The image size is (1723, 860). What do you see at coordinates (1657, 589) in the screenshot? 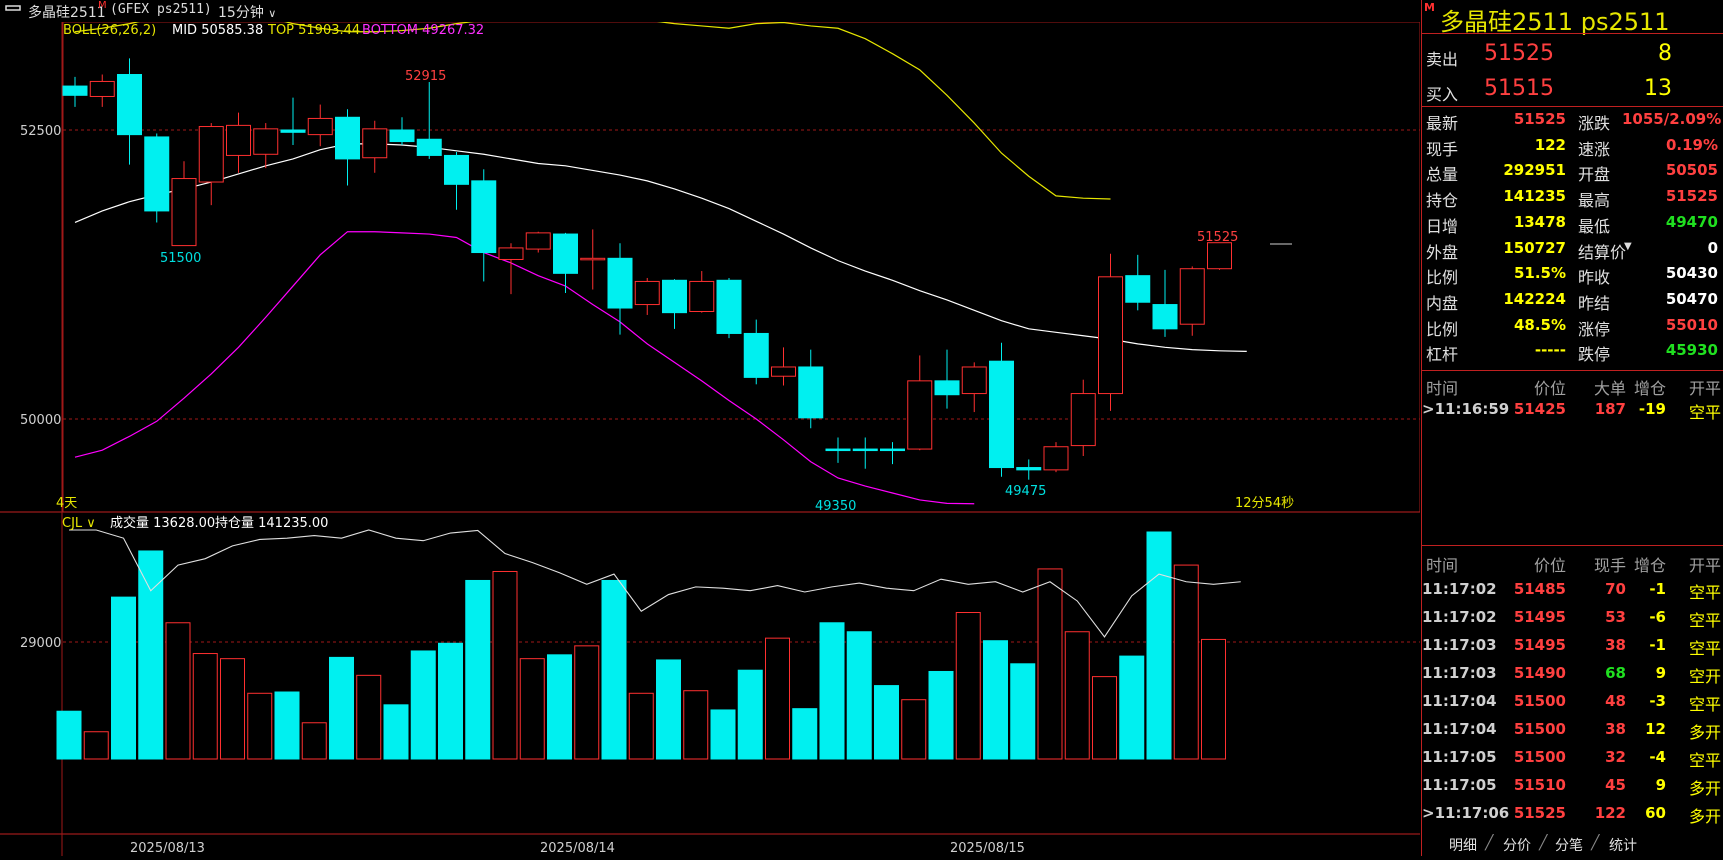
I see `tick-oi-change: -1` at bounding box center [1657, 589].